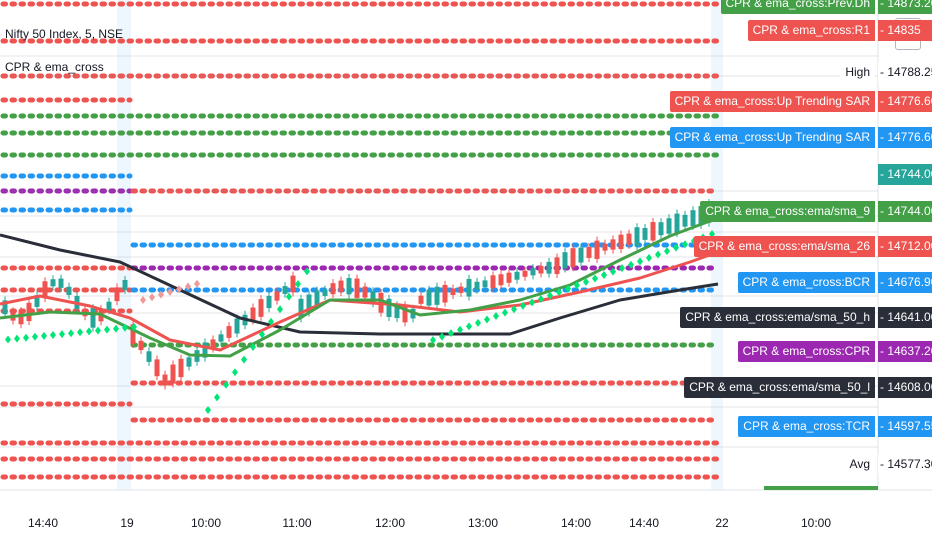 The height and width of the screenshot is (550, 932). I want to click on price-label-tag: CPR & ema_cross:ema/sma_50_h, so click(777, 317).